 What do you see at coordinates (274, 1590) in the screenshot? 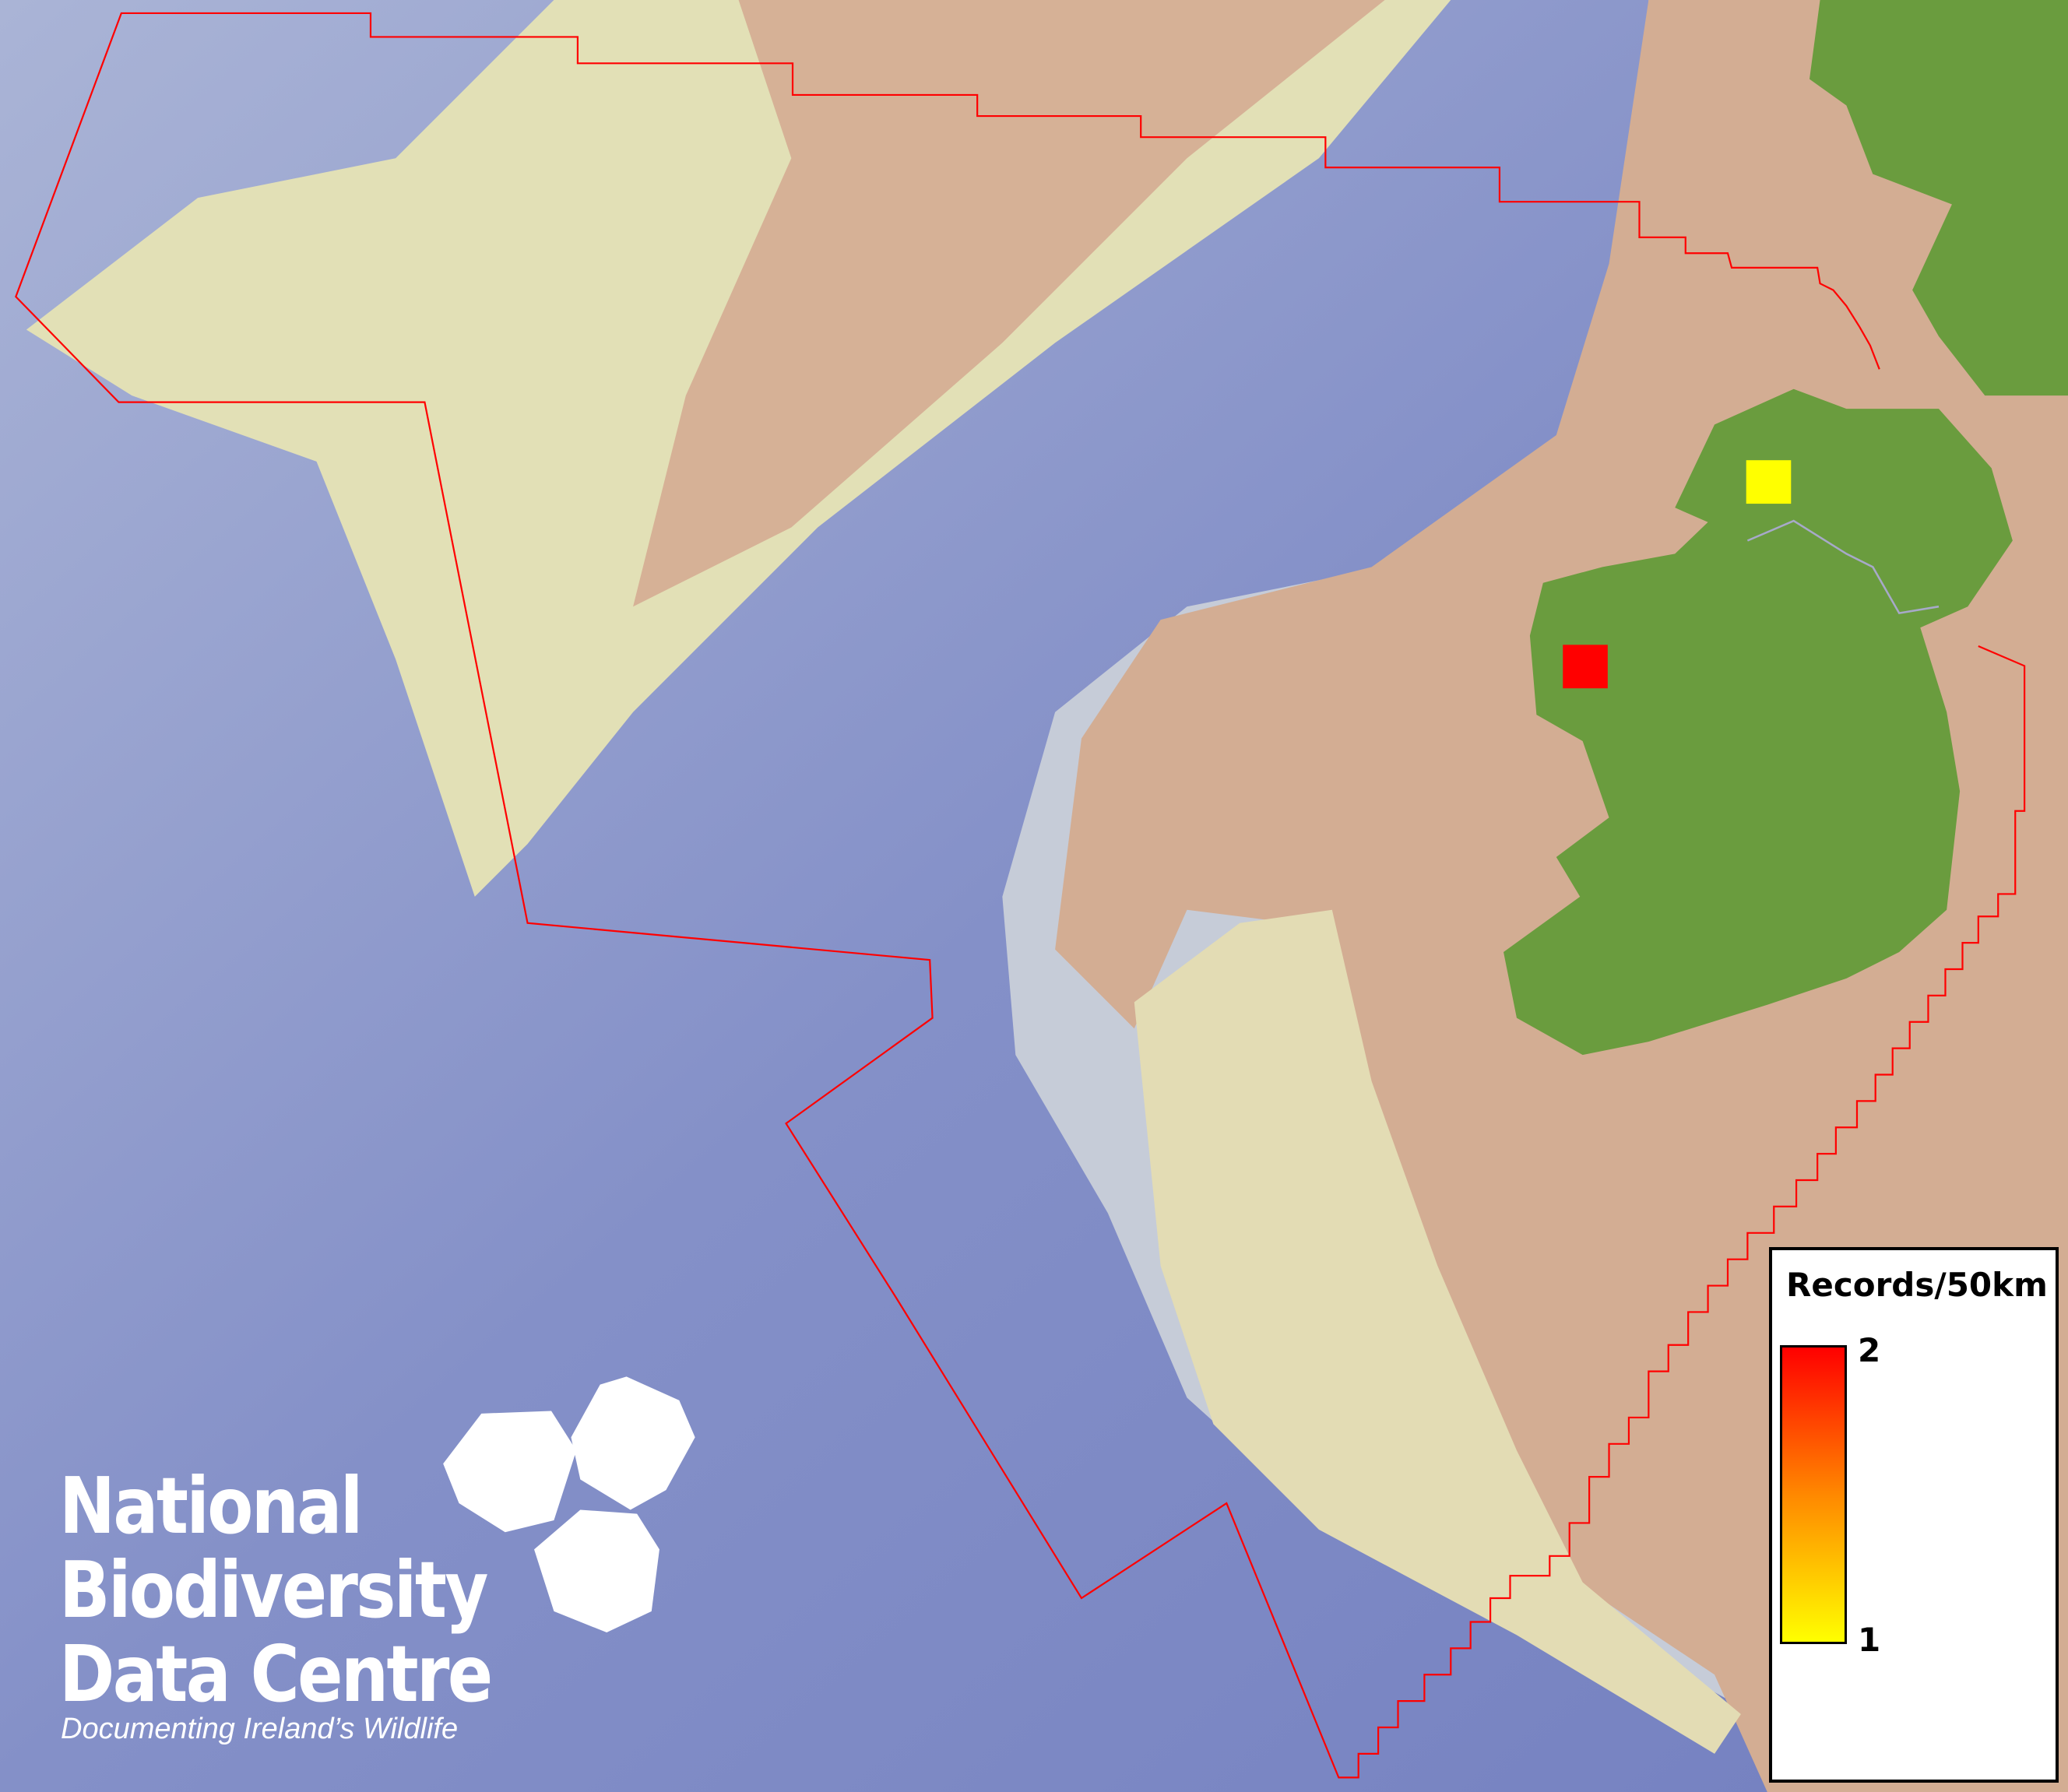
I see `logo-line-2: Biodiversity` at bounding box center [274, 1590].